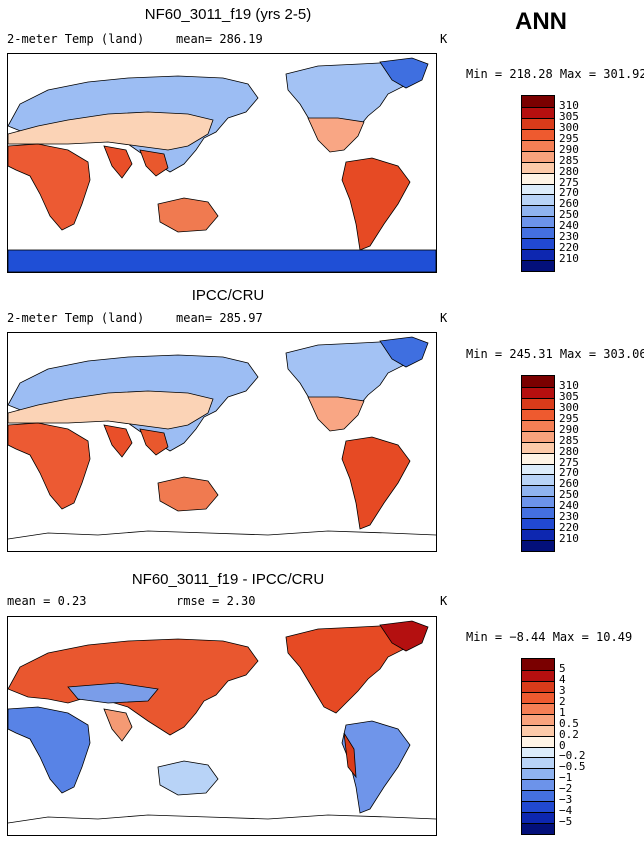 This screenshot has height=842, width=644. I want to click on panel-1-title: NF60_3011_f19 (yrs 2-5), so click(228, 14).